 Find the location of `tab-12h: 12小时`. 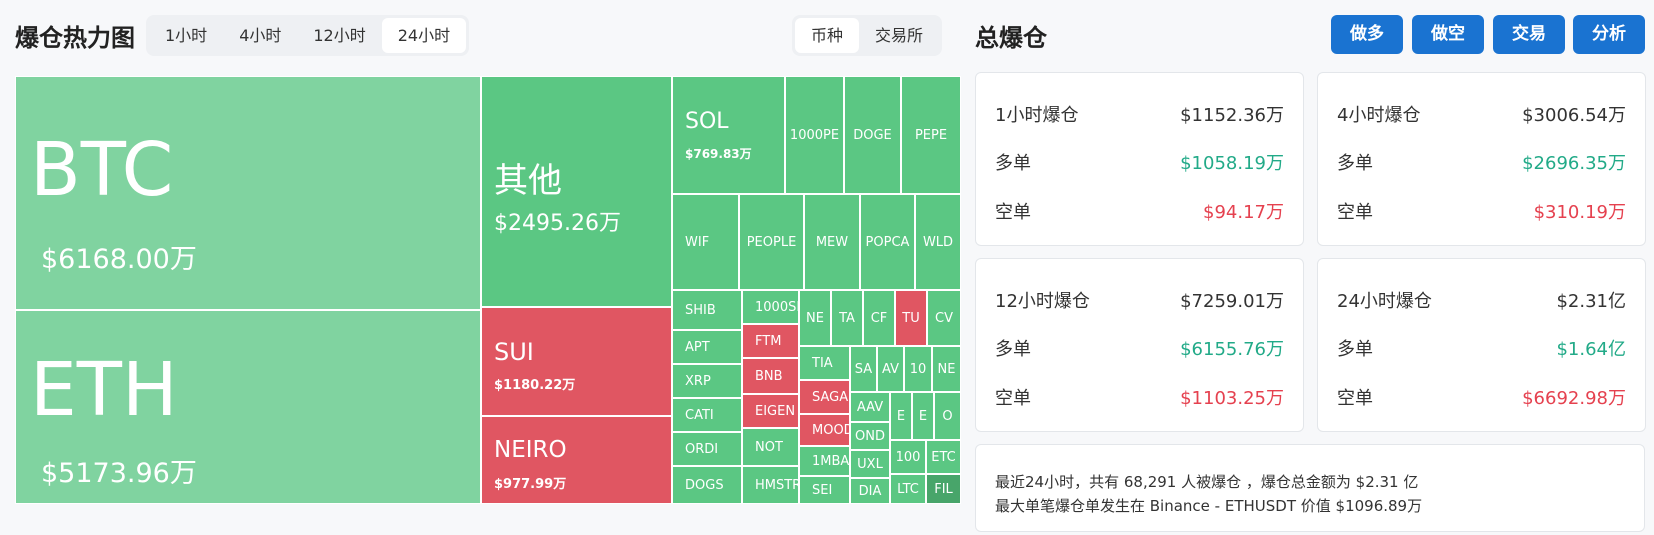

tab-12h: 12小时 is located at coordinates (339, 35).